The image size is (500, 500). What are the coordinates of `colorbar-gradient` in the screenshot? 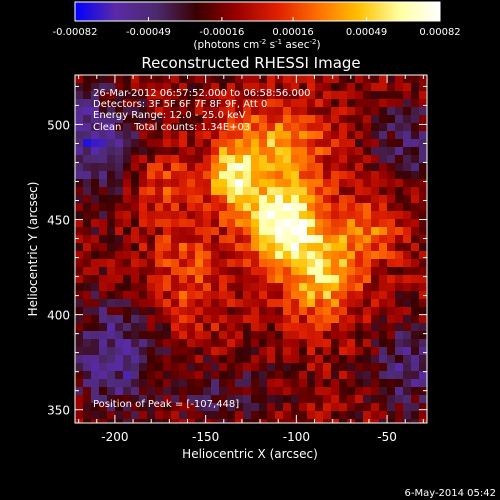 It's located at (257, 11).